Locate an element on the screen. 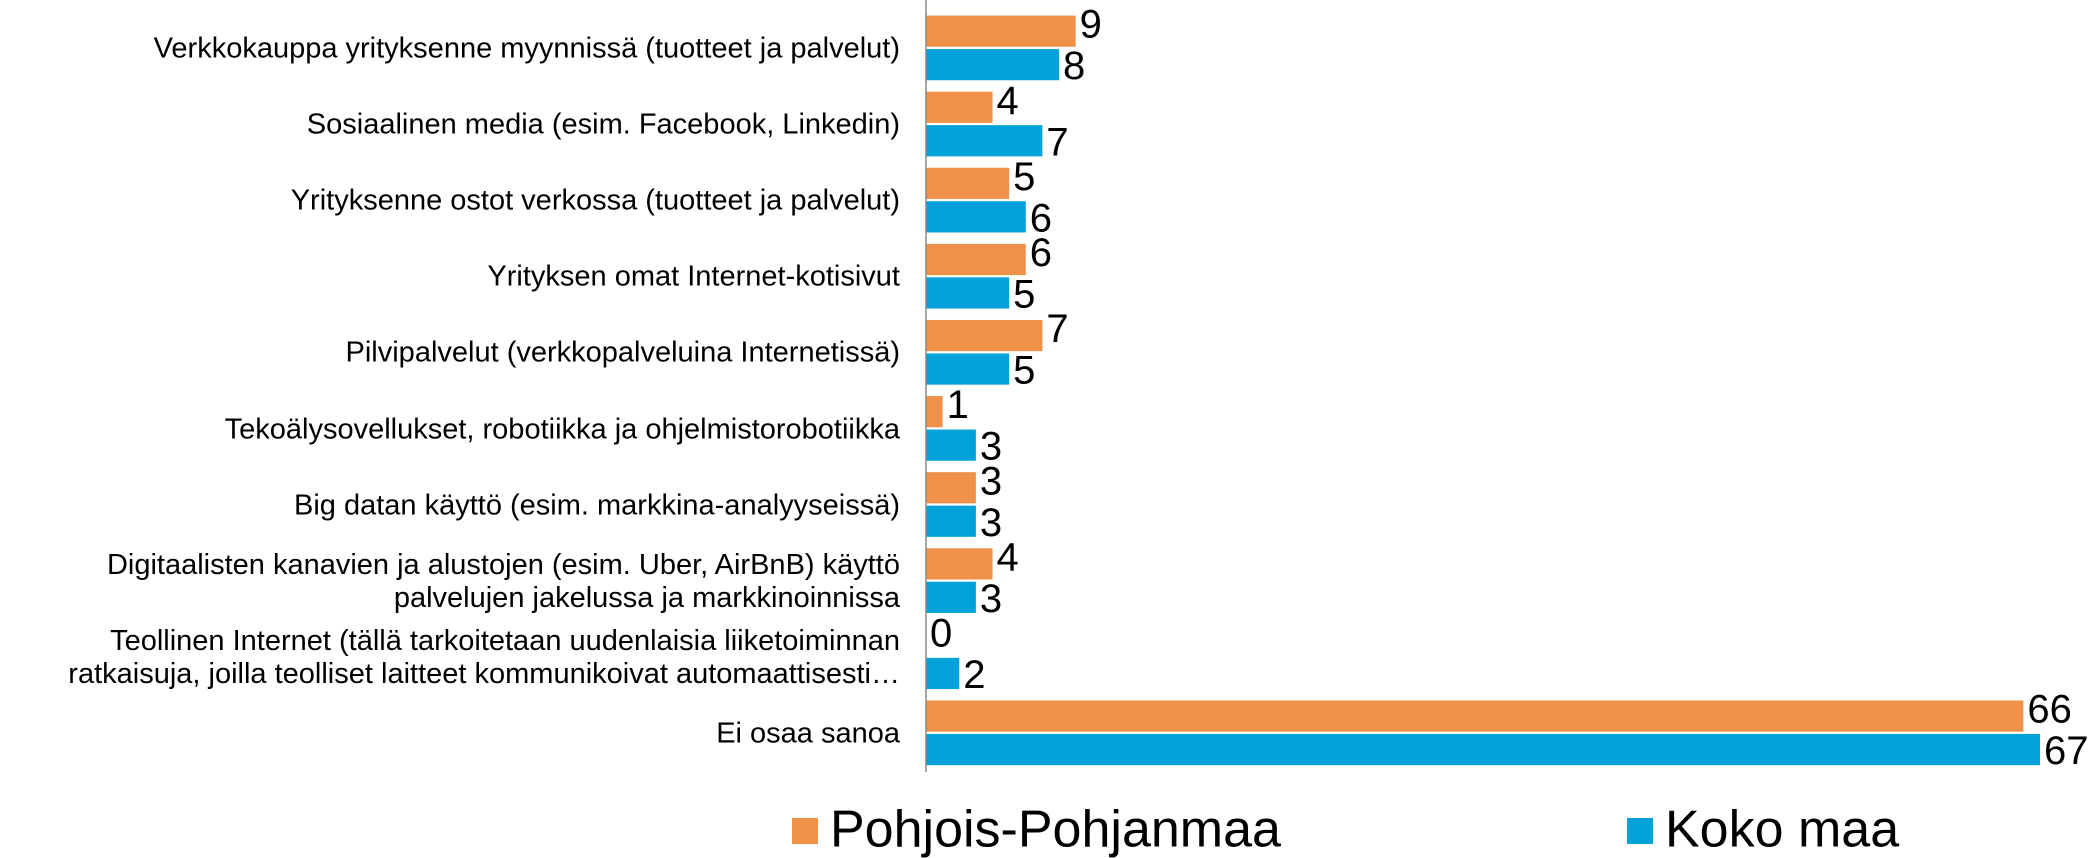 This screenshot has height=858, width=2095. legend-label: Pohjois-Pohjanmaa is located at coordinates (1055, 829).